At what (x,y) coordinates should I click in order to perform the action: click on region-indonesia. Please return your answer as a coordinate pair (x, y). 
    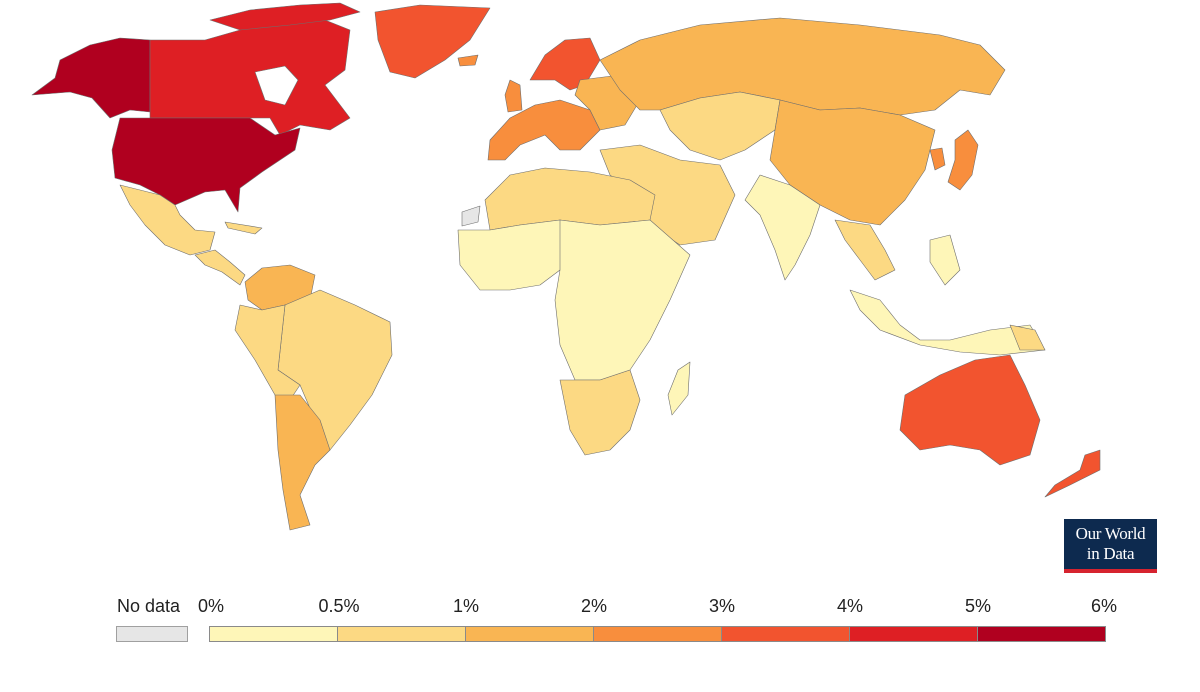
    Looking at the image, I should click on (947, 322).